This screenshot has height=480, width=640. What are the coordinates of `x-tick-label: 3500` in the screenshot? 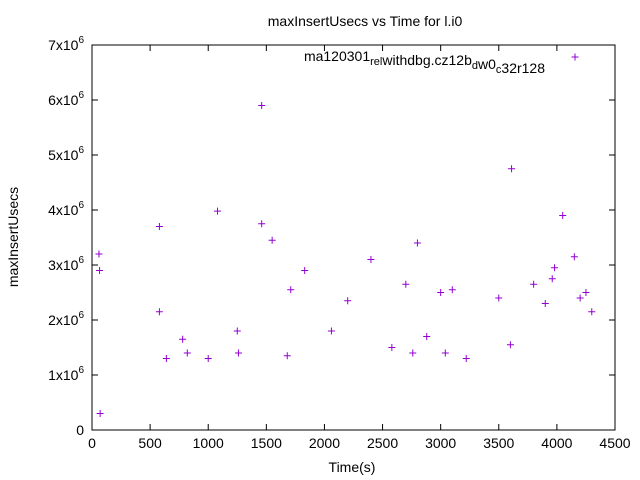 It's located at (498, 443).